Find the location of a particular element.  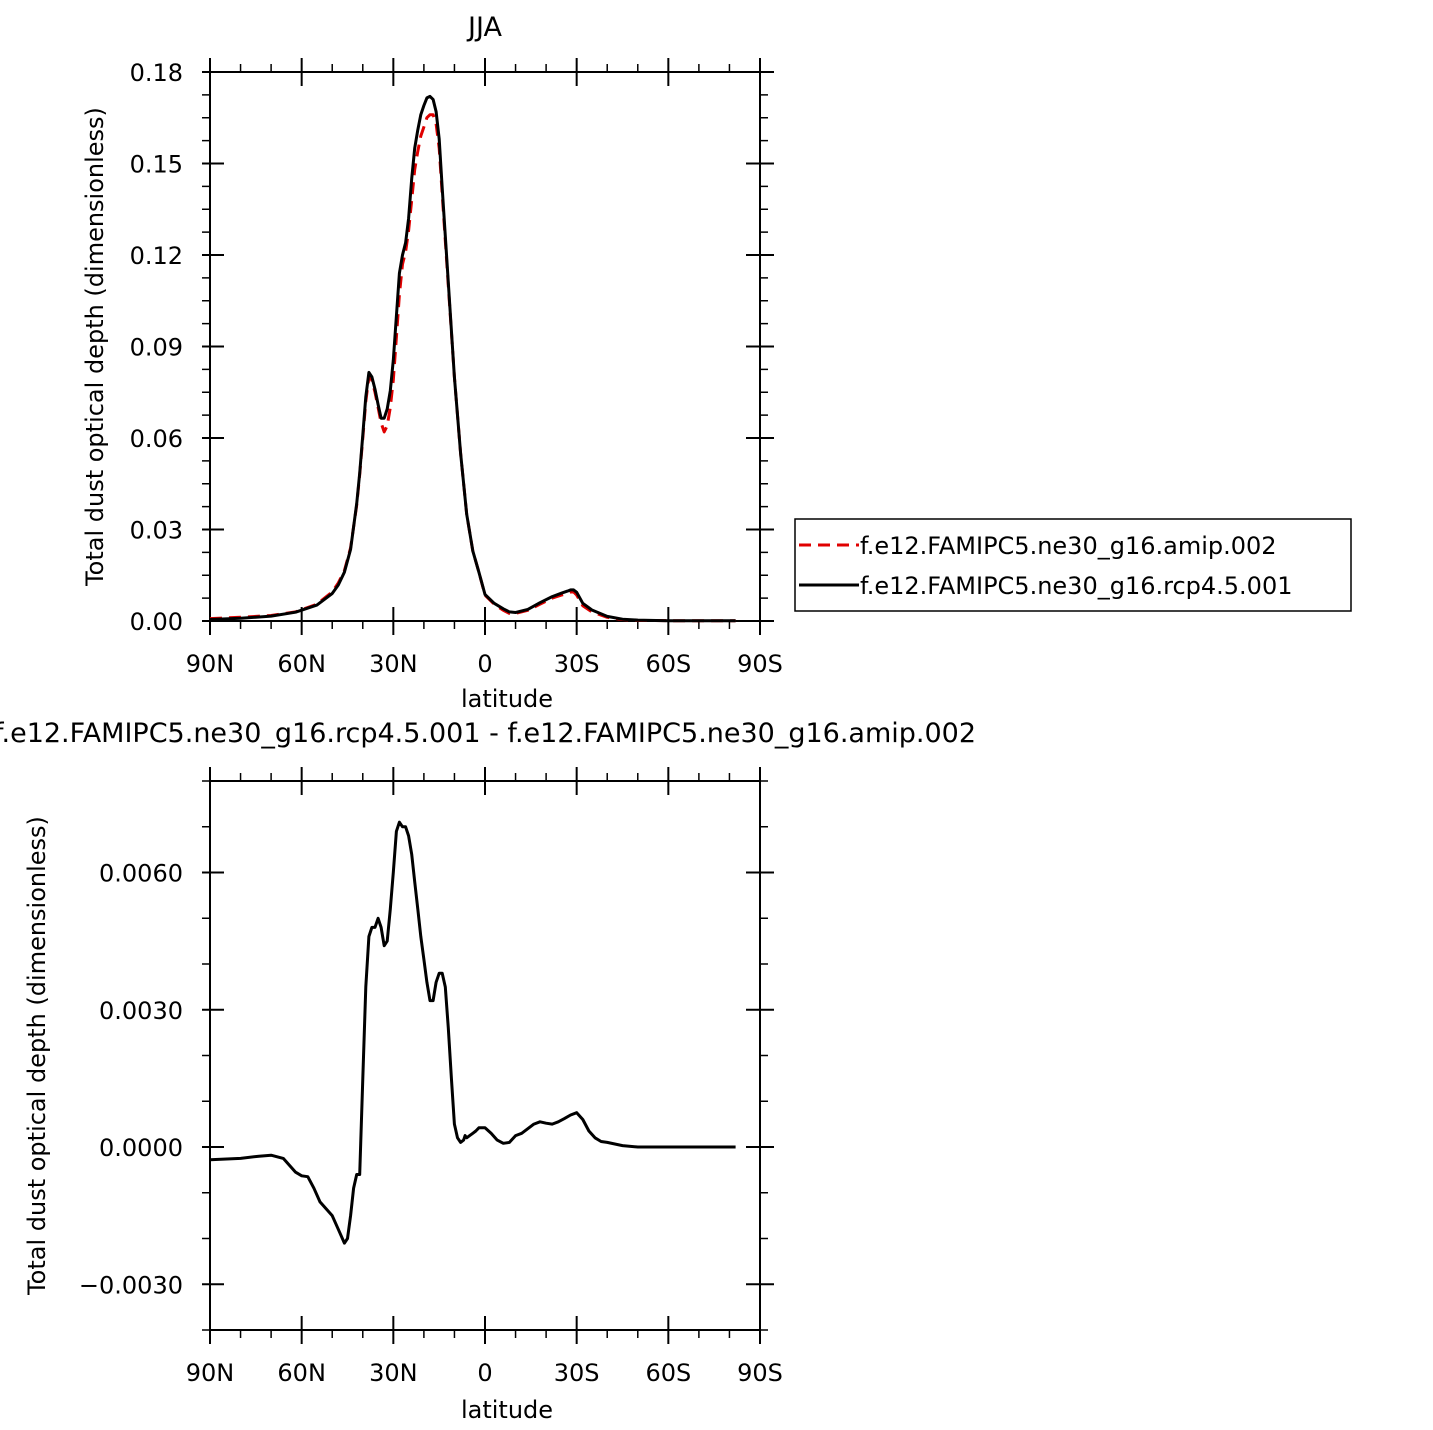

y-tick-label: 0.12 is located at coordinates (156, 256).